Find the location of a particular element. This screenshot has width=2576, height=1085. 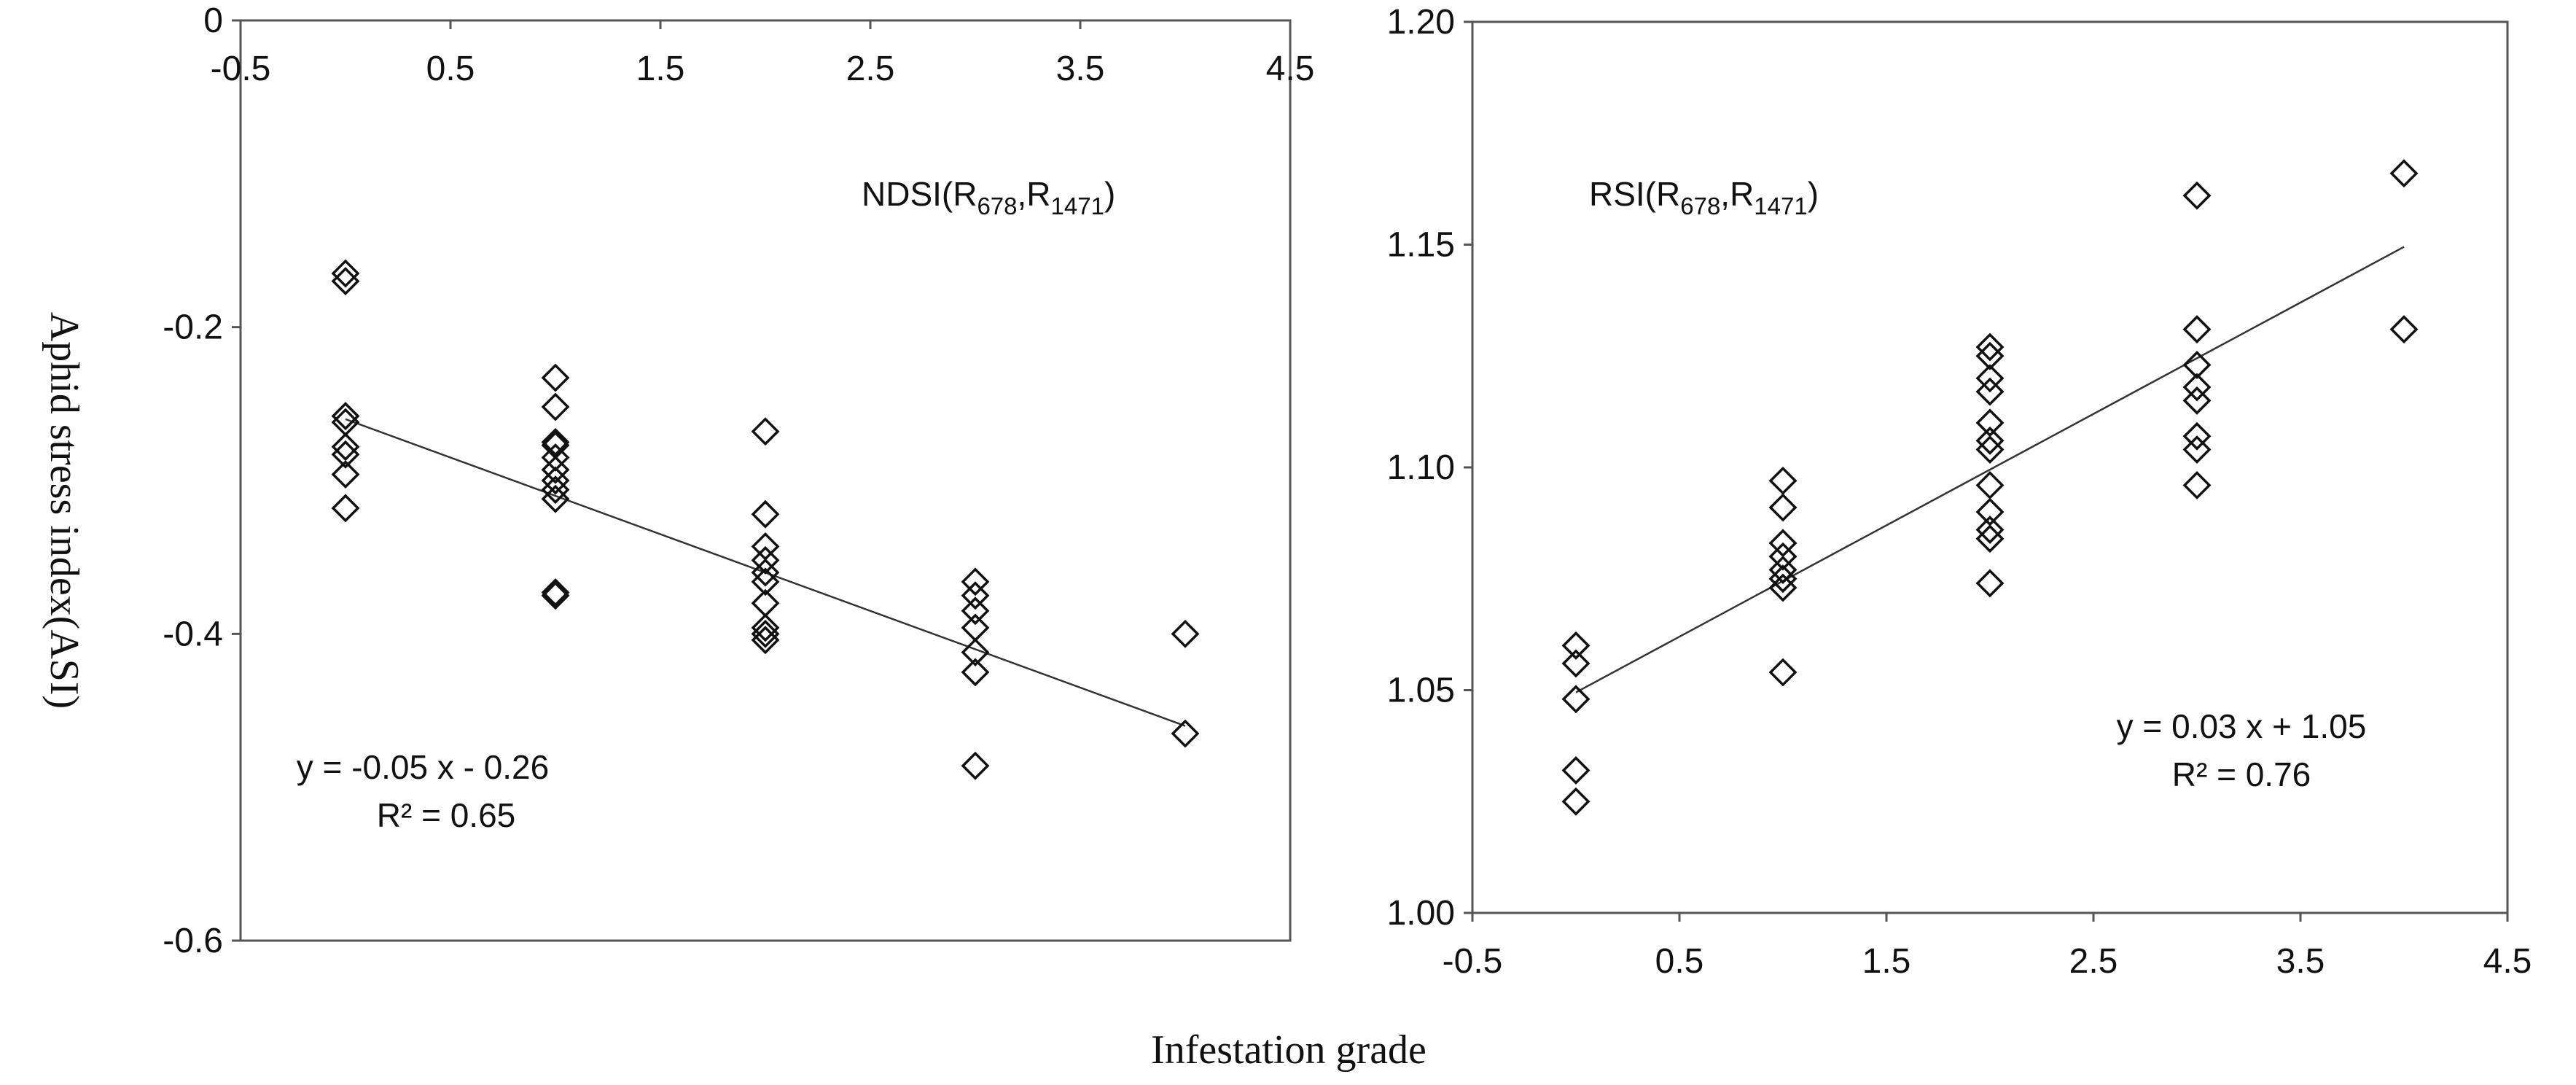

ndsi-equation: y = -0.05 x - 0.26 is located at coordinates (423, 767).